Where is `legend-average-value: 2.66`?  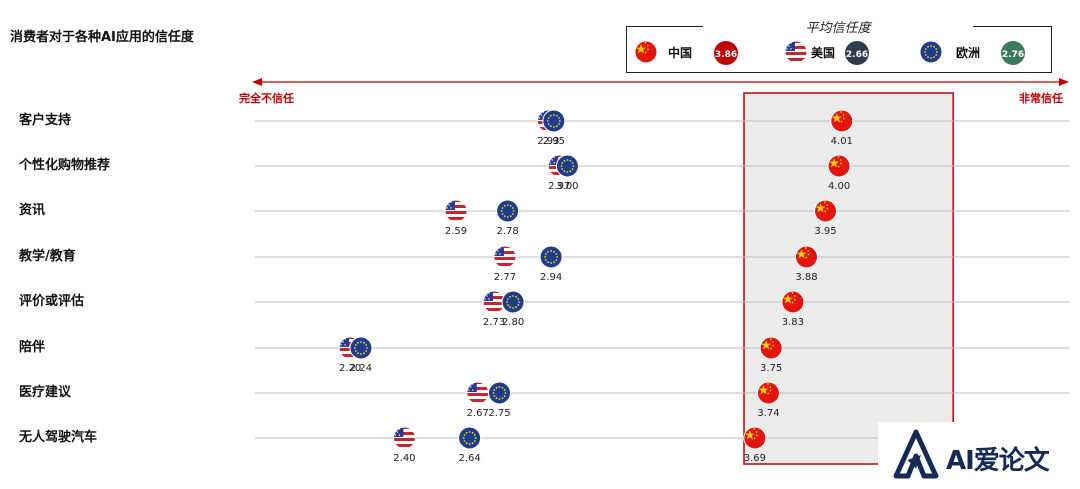 legend-average-value: 2.66 is located at coordinates (857, 55).